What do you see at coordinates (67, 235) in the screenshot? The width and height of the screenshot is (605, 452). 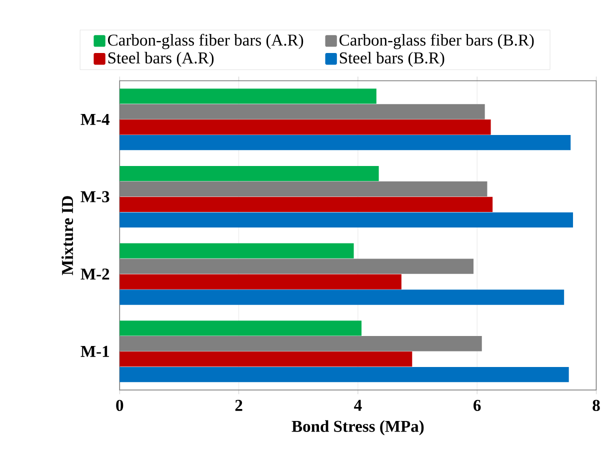 I see `y-axis-title: Mixture ID` at bounding box center [67, 235].